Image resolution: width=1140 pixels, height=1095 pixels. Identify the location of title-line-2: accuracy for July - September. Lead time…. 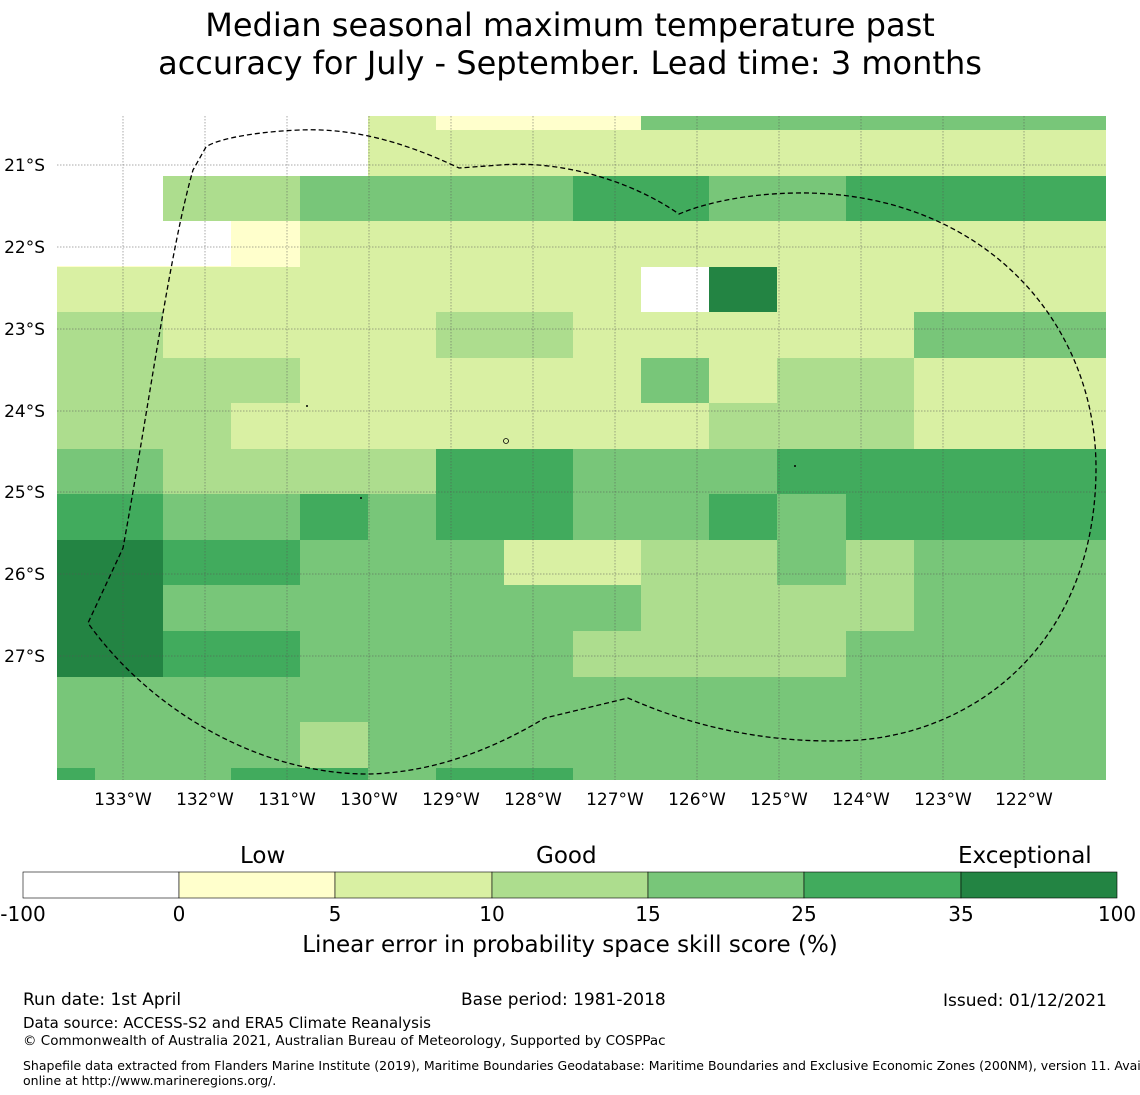
(570, 63).